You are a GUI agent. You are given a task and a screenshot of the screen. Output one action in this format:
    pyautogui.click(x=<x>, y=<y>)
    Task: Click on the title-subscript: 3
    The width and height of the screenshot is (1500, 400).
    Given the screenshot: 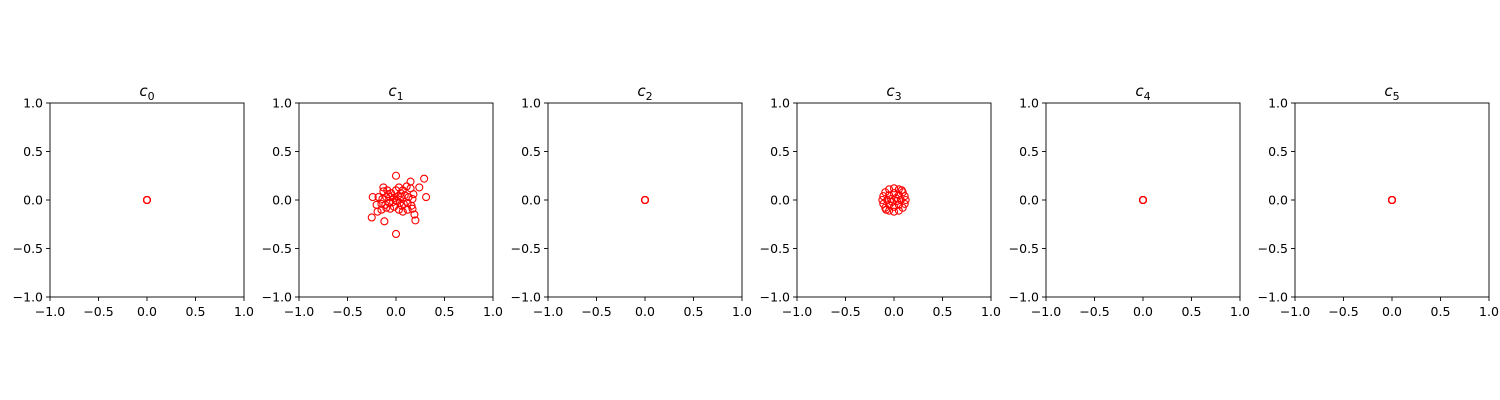 What is the action you would take?
    pyautogui.click(x=898, y=96)
    